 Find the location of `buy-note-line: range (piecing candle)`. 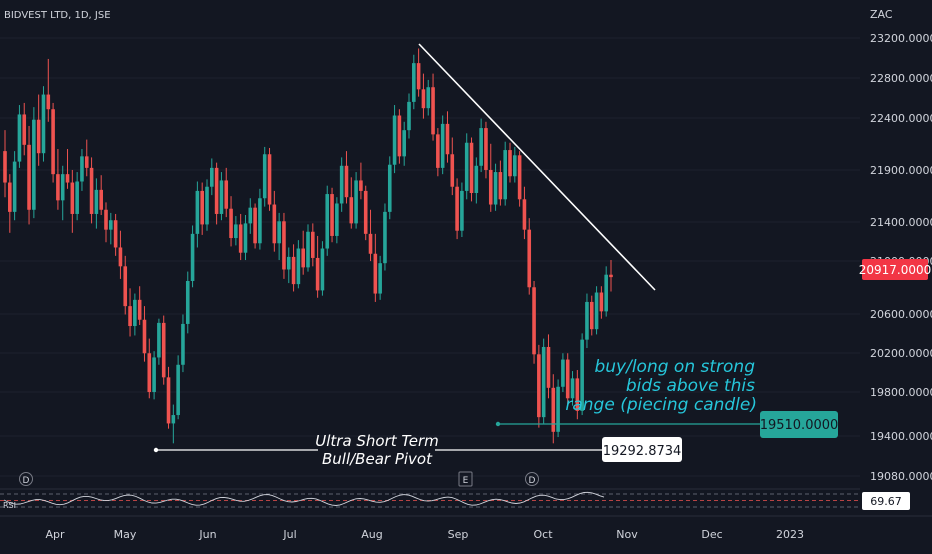

buy-note-line: range (piecing candle) is located at coordinates (661, 405).